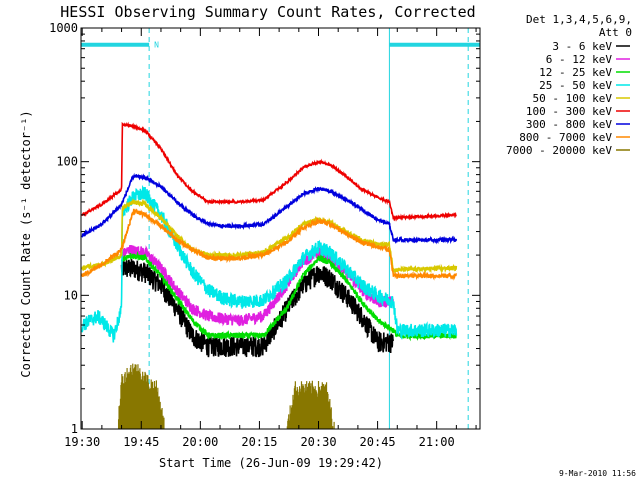 Image resolution: width=640 pixels, height=480 pixels. What do you see at coordinates (565, 137) in the screenshot?
I see `legend-label-7: 800 - 7000 keV` at bounding box center [565, 137].